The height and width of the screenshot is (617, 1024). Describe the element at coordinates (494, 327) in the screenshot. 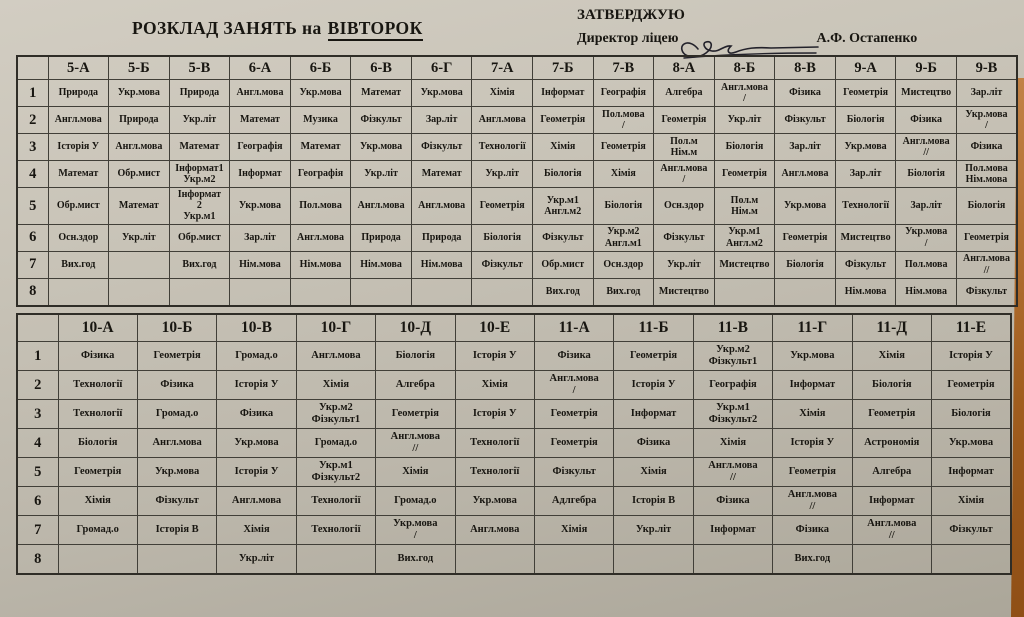

I see `class-header: 10-Е` at that location.